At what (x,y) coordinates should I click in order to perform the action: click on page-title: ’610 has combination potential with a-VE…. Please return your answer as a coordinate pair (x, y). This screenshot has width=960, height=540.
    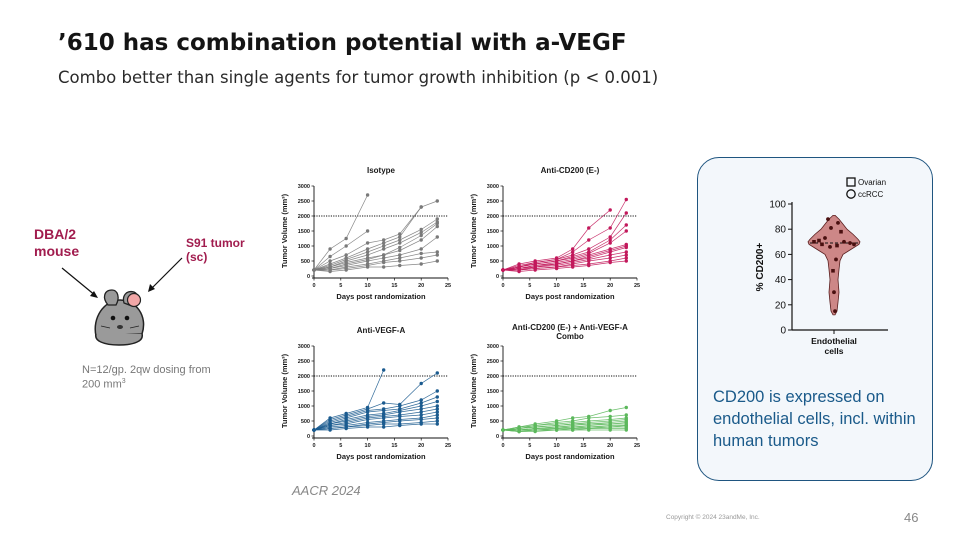
    Looking at the image, I should click on (342, 43).